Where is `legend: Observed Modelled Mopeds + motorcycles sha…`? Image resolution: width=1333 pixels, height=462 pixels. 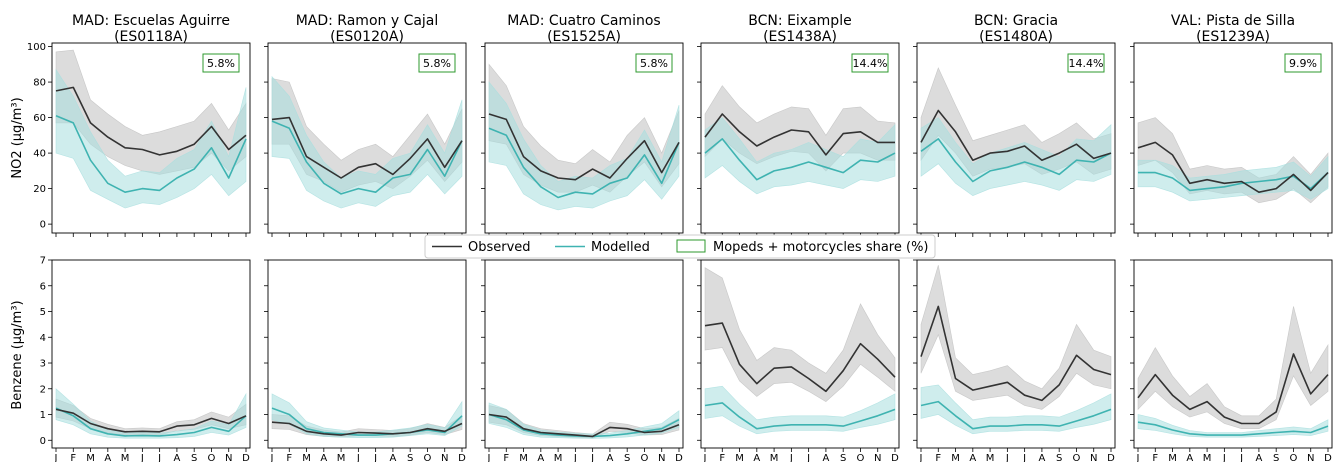
legend: Observed Modelled Mopeds + motorcycles sha… is located at coordinates (680, 246).